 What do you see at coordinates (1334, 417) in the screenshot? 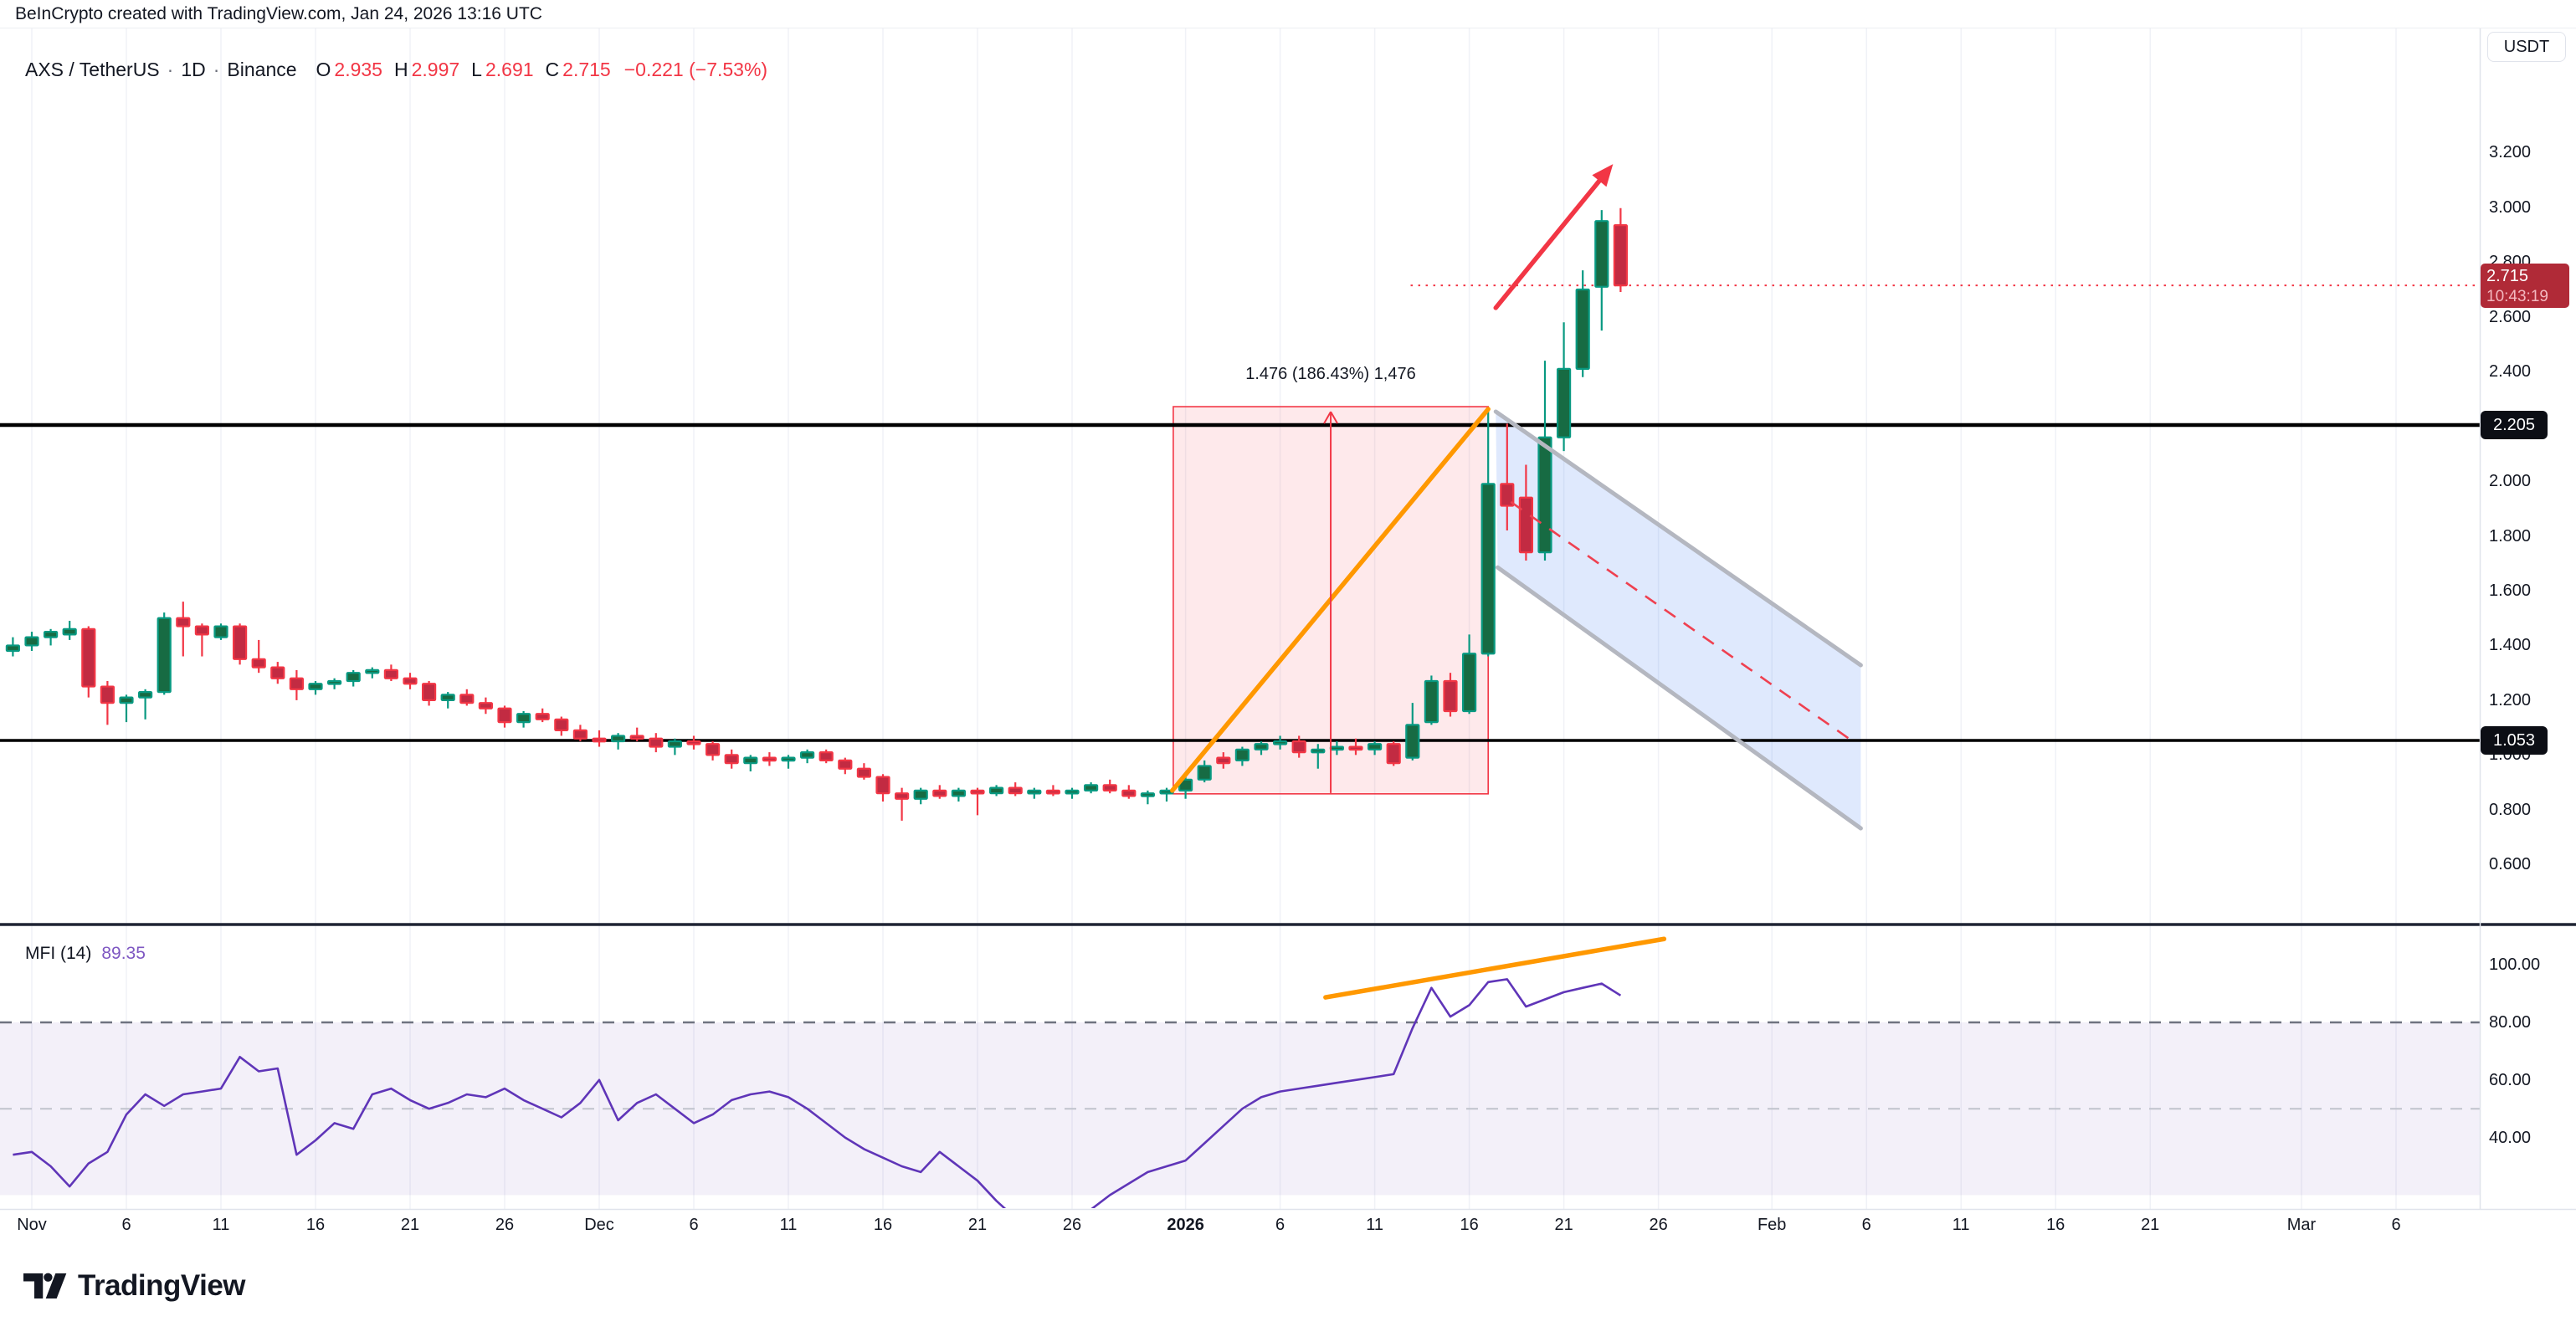
I see `range-box-arrowhead` at bounding box center [1334, 417].